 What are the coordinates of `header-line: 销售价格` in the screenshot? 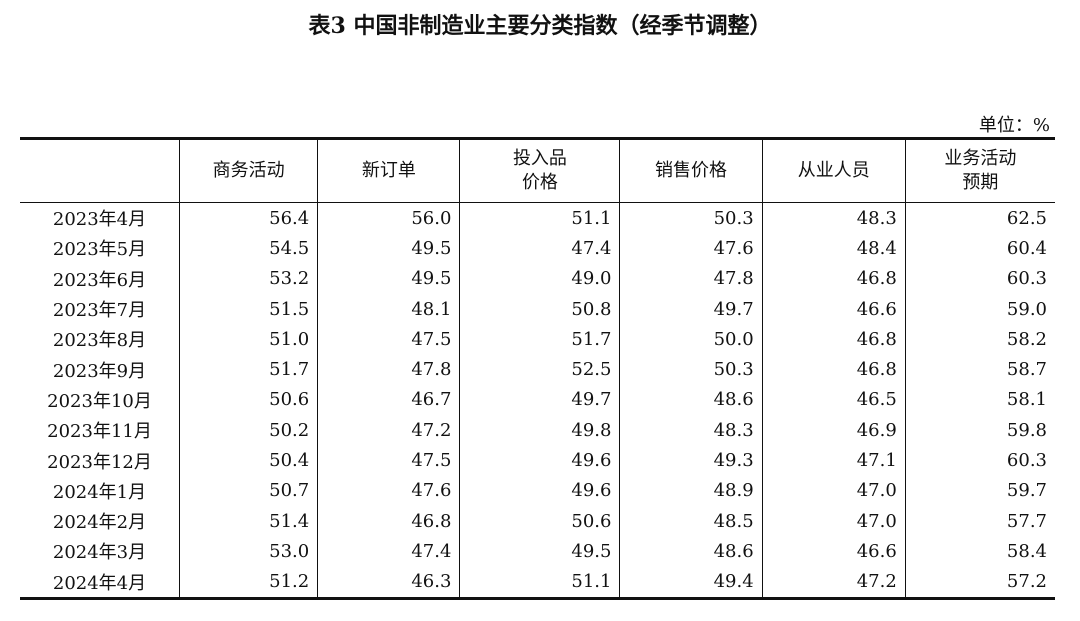 It's located at (691, 170).